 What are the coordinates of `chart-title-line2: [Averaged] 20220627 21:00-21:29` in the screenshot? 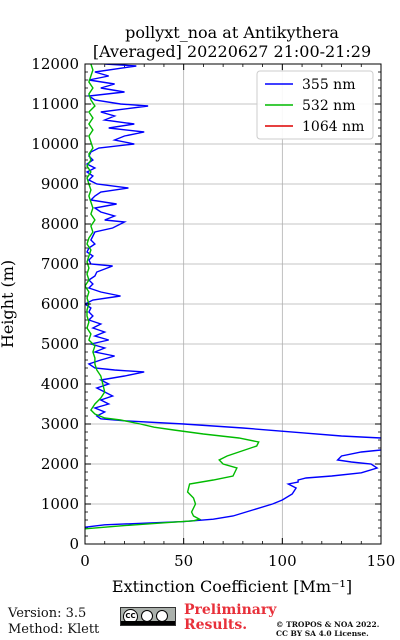 It's located at (232, 51).